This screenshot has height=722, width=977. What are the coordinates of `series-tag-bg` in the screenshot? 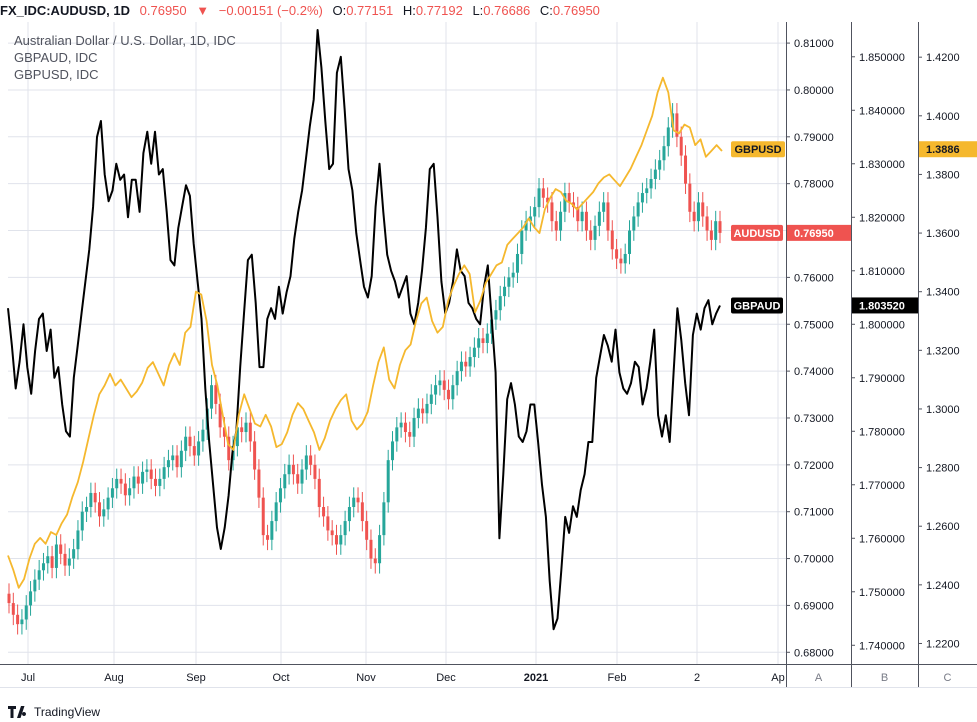 It's located at (757, 232).